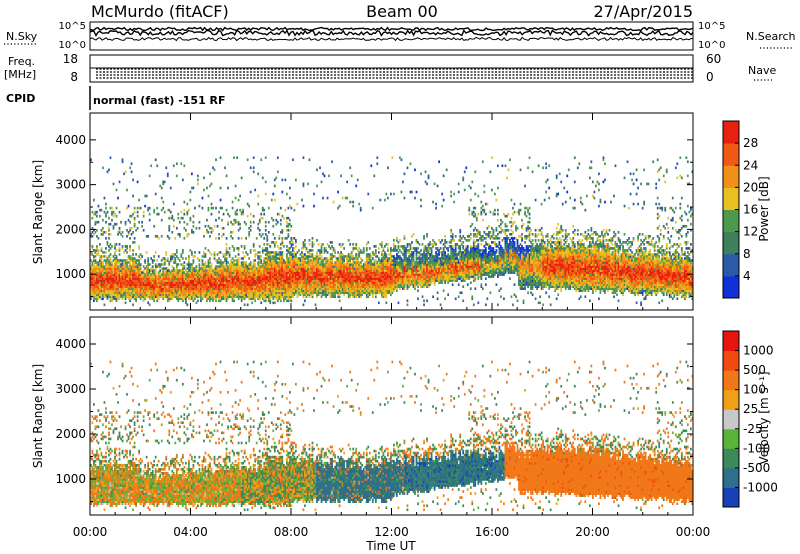  I want to click on noise-tick-right-top: 10^5, so click(711, 26).